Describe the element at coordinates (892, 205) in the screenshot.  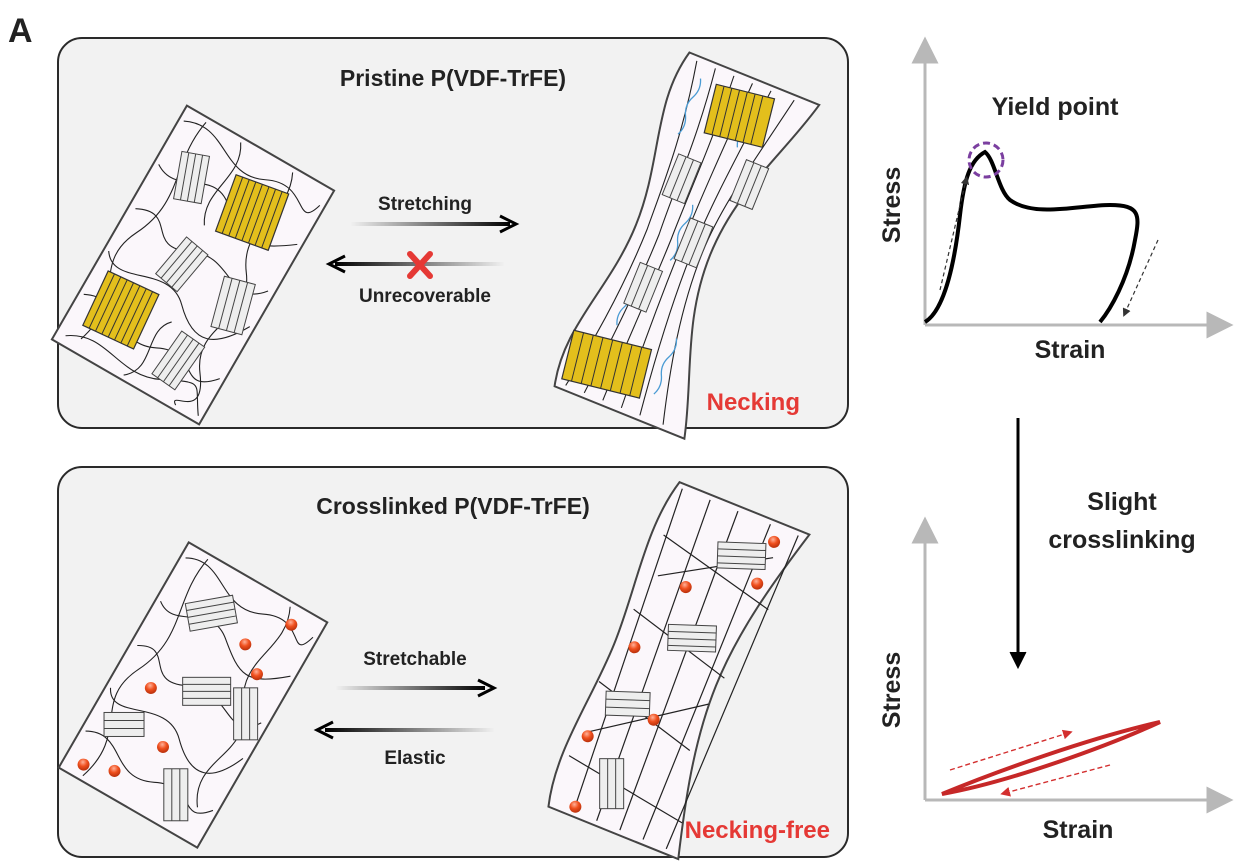
I see `top-plot-y-label: Stress` at that location.